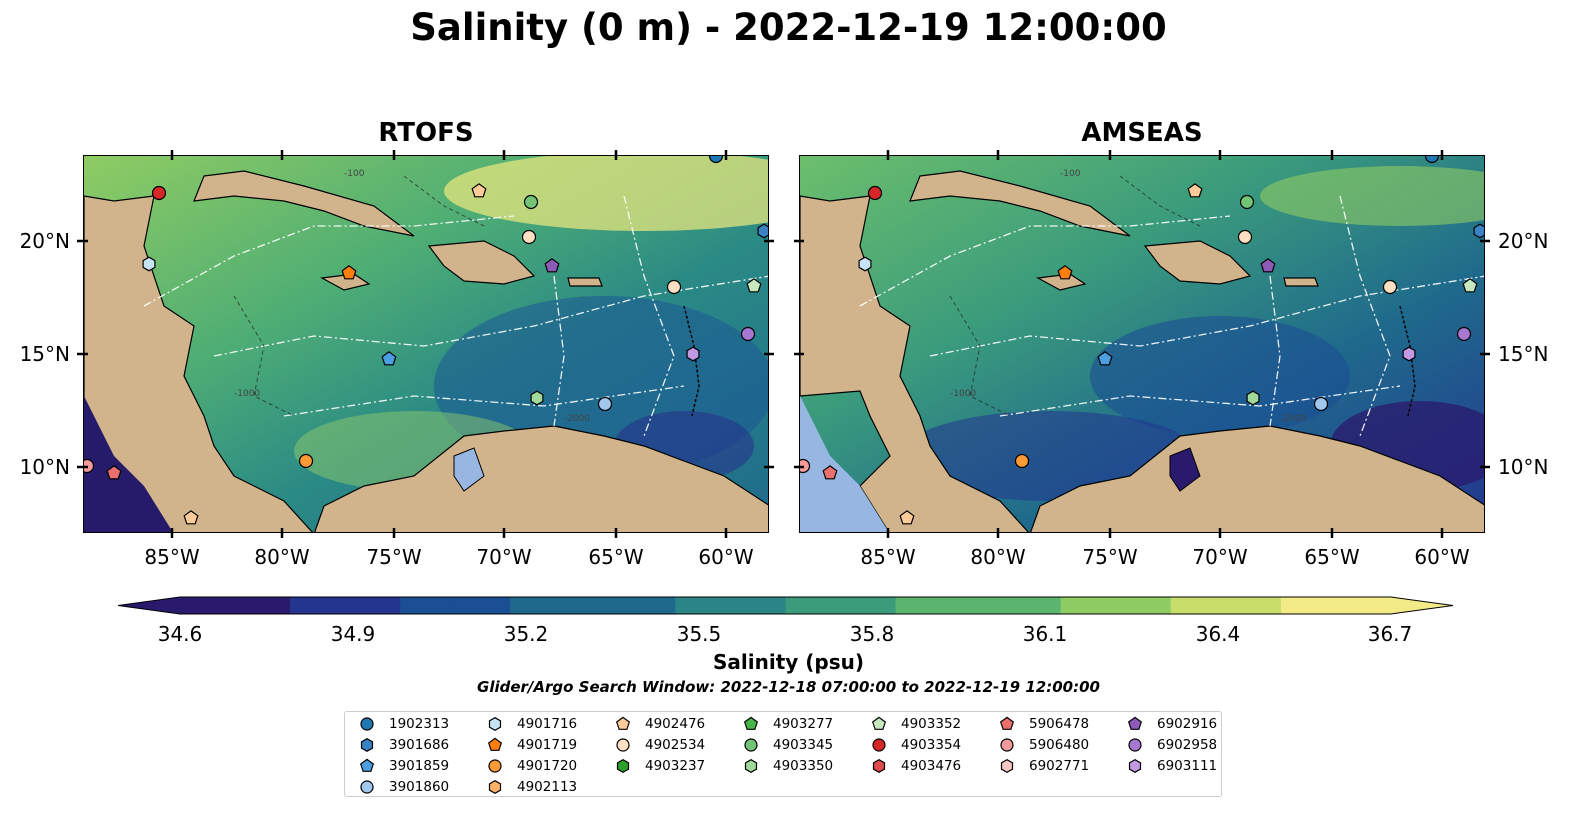 This screenshot has height=827, width=1577. I want to click on legend-label: 5906480, so click(1059, 745).